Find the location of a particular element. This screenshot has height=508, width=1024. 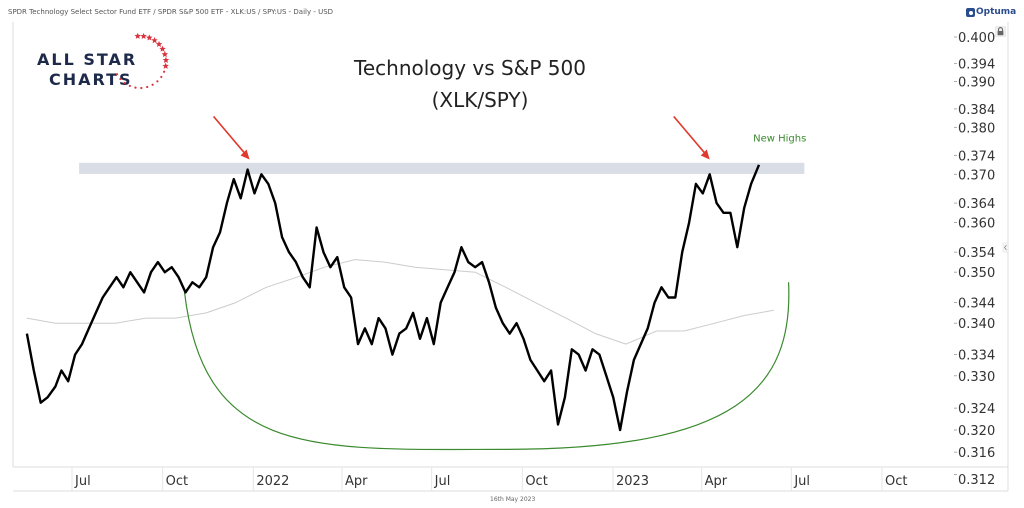

y-tick-label: 0.324 is located at coordinates (976, 409).